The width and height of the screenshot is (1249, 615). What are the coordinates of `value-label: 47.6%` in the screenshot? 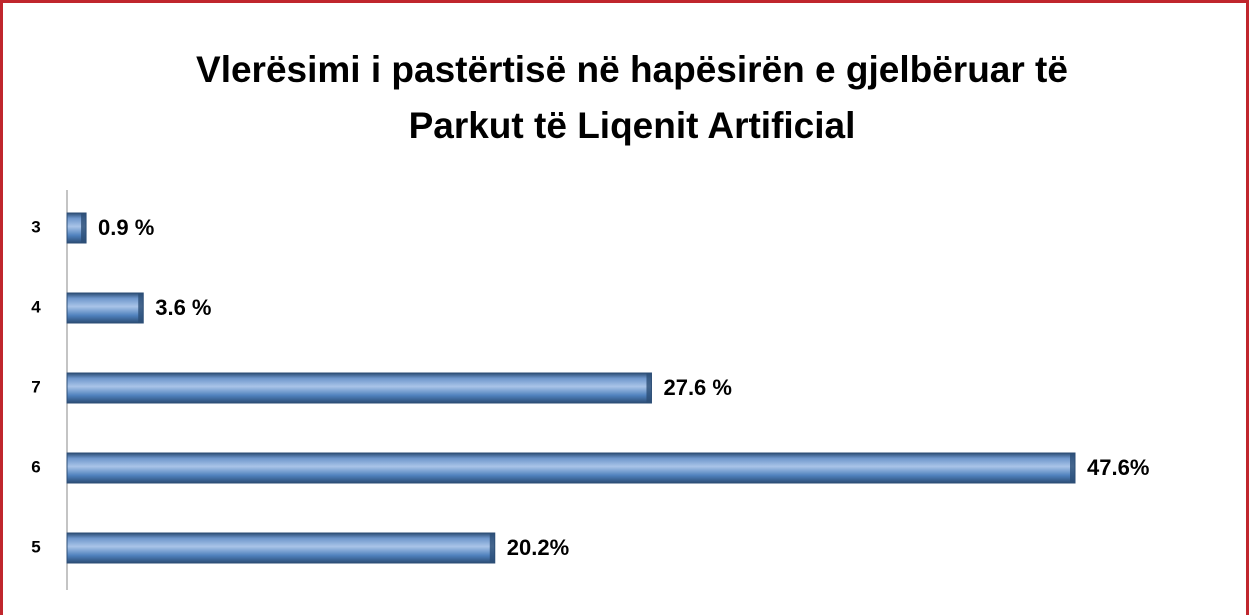 It's located at (1118, 467).